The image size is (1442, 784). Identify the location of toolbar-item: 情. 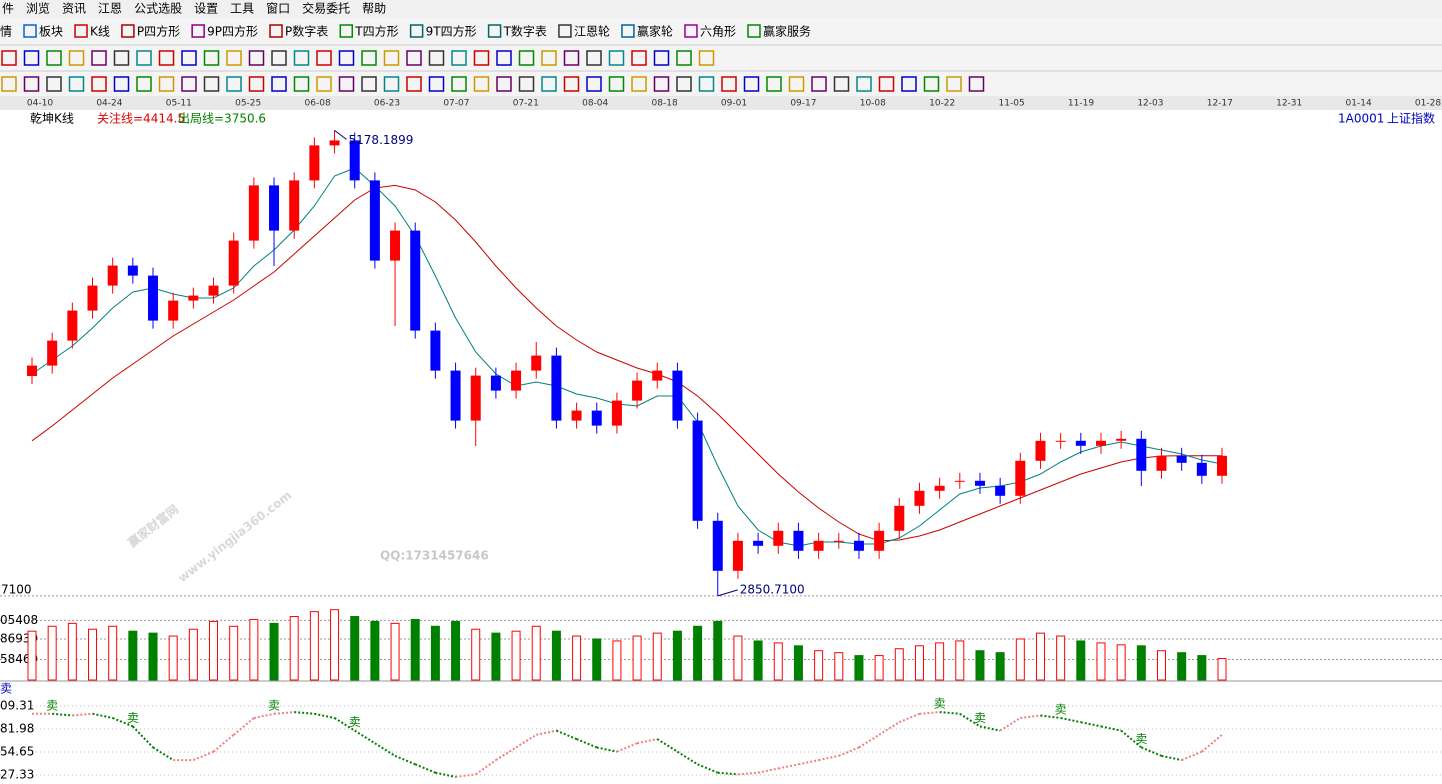
(6, 32).